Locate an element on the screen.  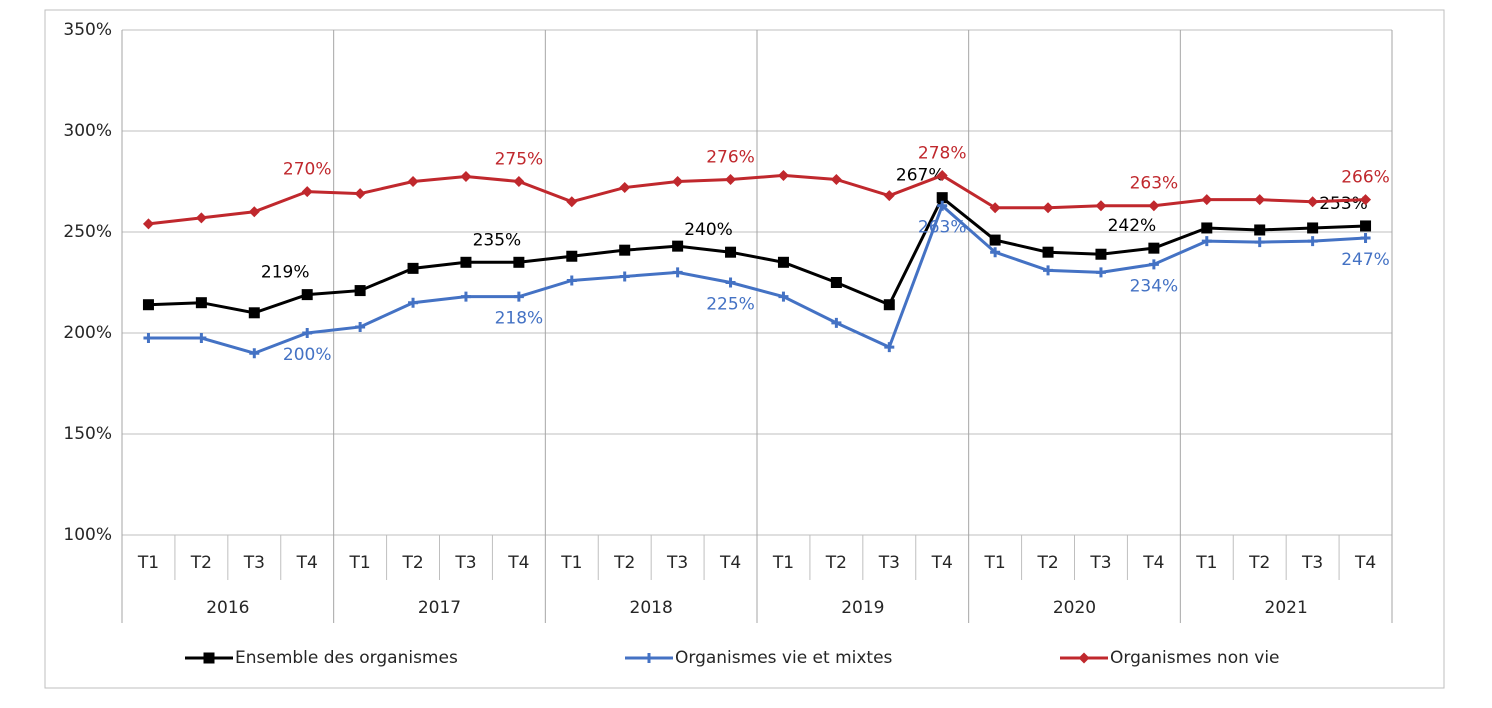
data-label: 263% is located at coordinates (942, 228).